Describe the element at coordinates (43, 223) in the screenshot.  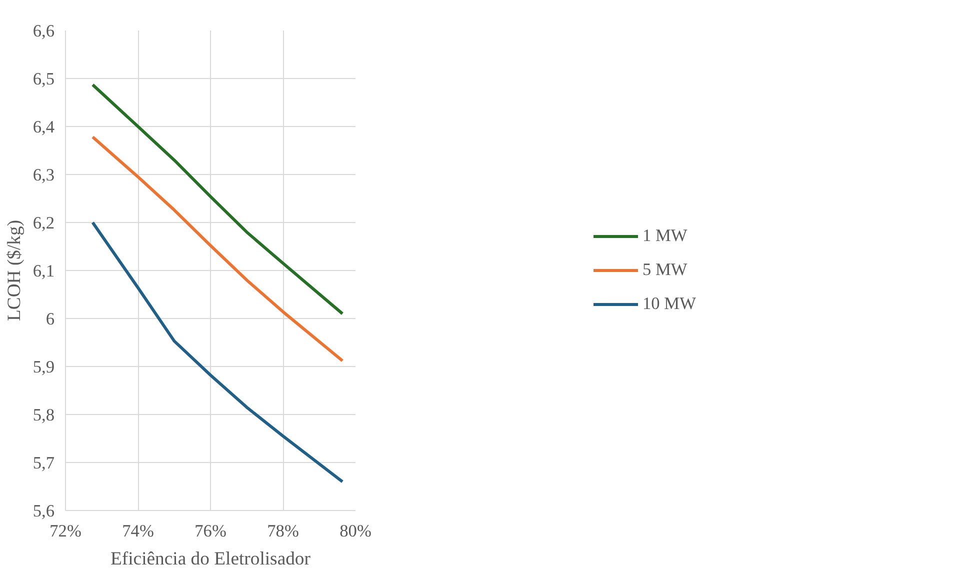
I see `y-tick-label: 6,2` at that location.